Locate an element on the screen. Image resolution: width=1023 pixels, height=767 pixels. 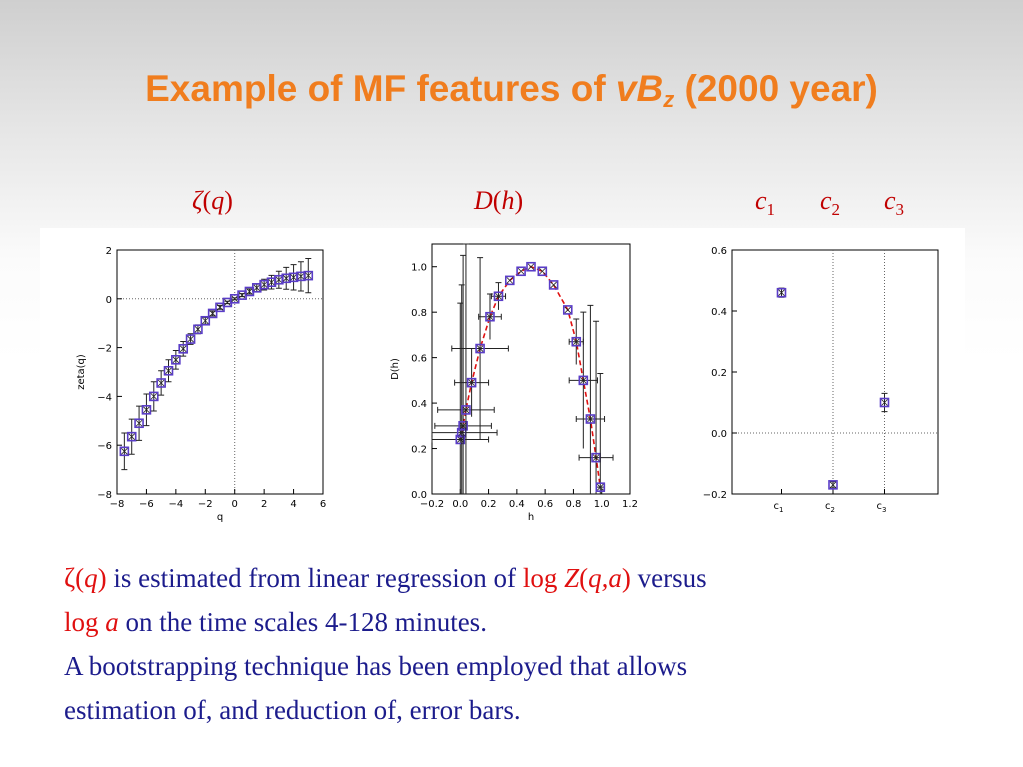
c-xtick-sub-0: 1 is located at coordinates (781, 510).